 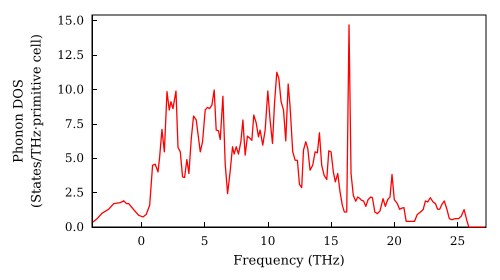 What do you see at coordinates (74, 193) in the screenshot?
I see `y-tick-label: 2.5` at bounding box center [74, 193].